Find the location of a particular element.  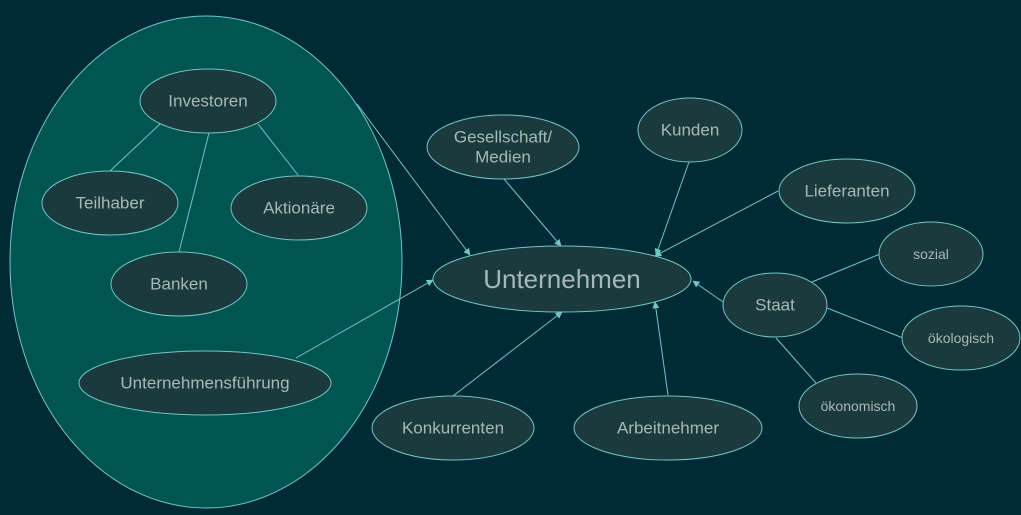

label-gesellschaft-line2: Medien is located at coordinates (503, 157).